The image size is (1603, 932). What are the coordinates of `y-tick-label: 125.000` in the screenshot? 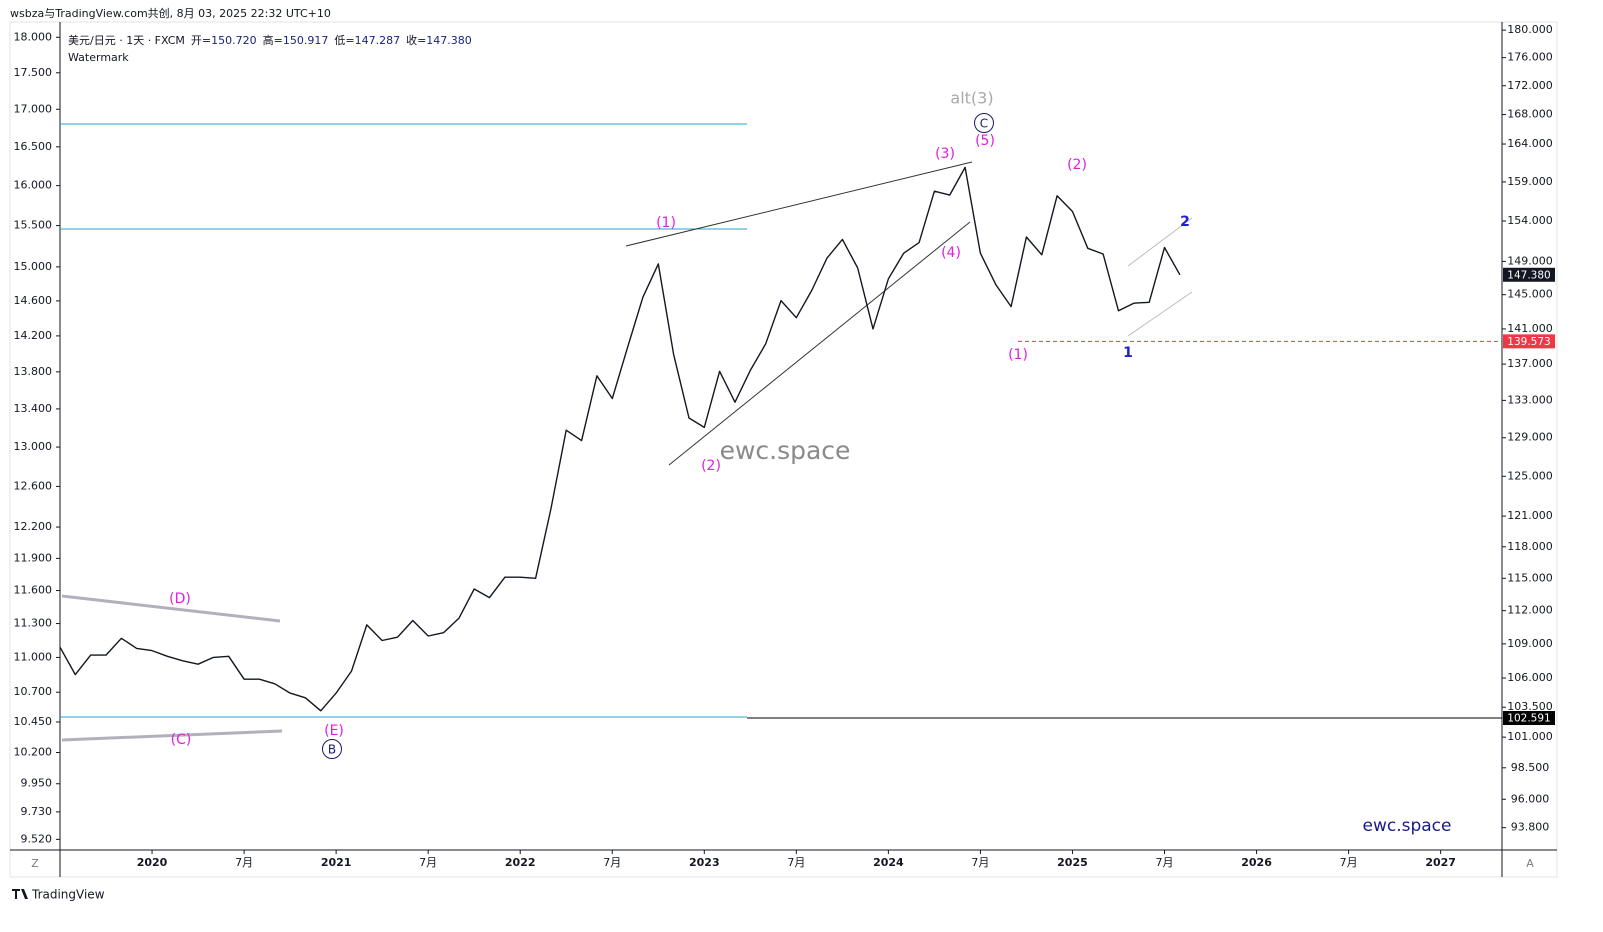 It's located at (1530, 475).